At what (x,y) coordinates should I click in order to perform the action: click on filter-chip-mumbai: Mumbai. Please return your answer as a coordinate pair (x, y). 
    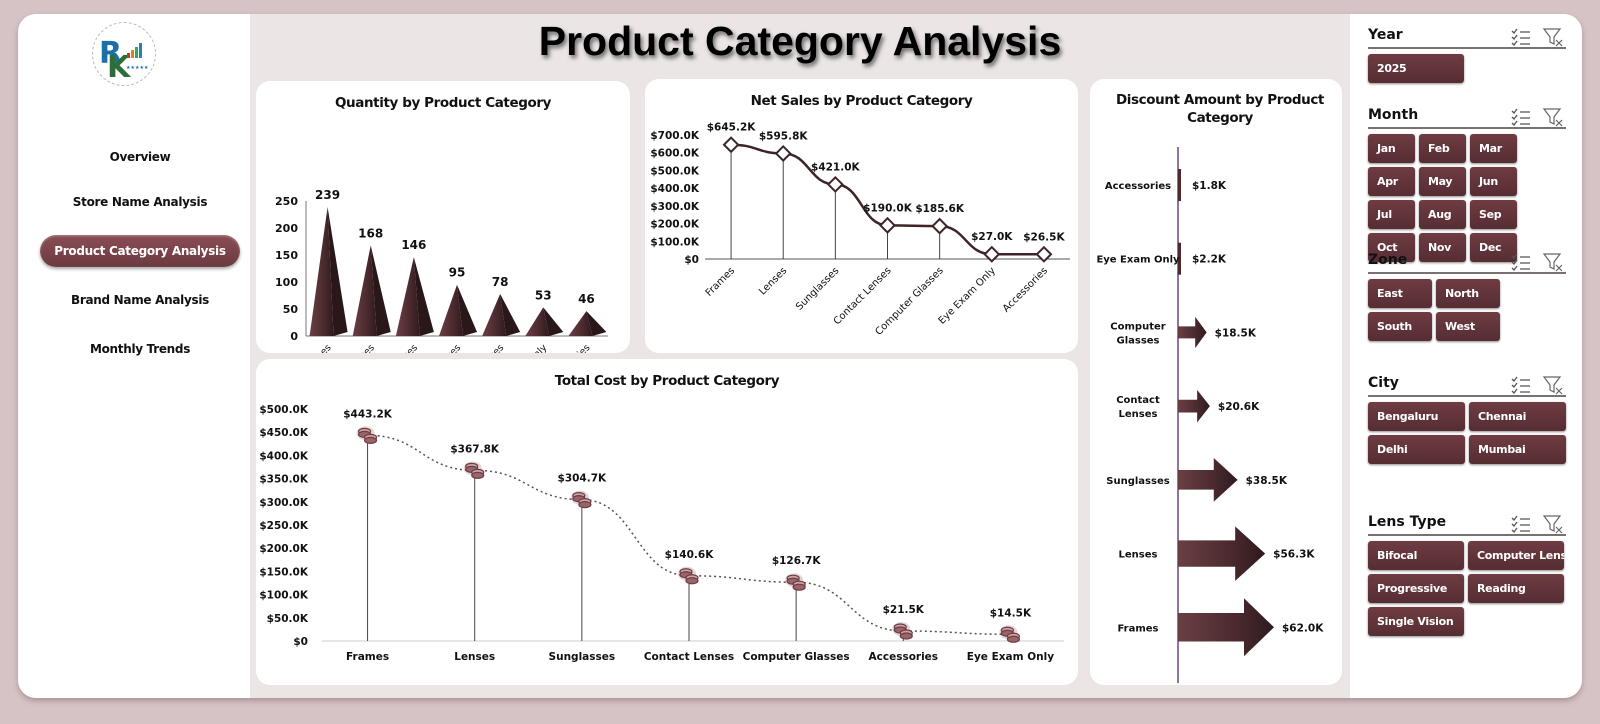
    Looking at the image, I should click on (1517, 449).